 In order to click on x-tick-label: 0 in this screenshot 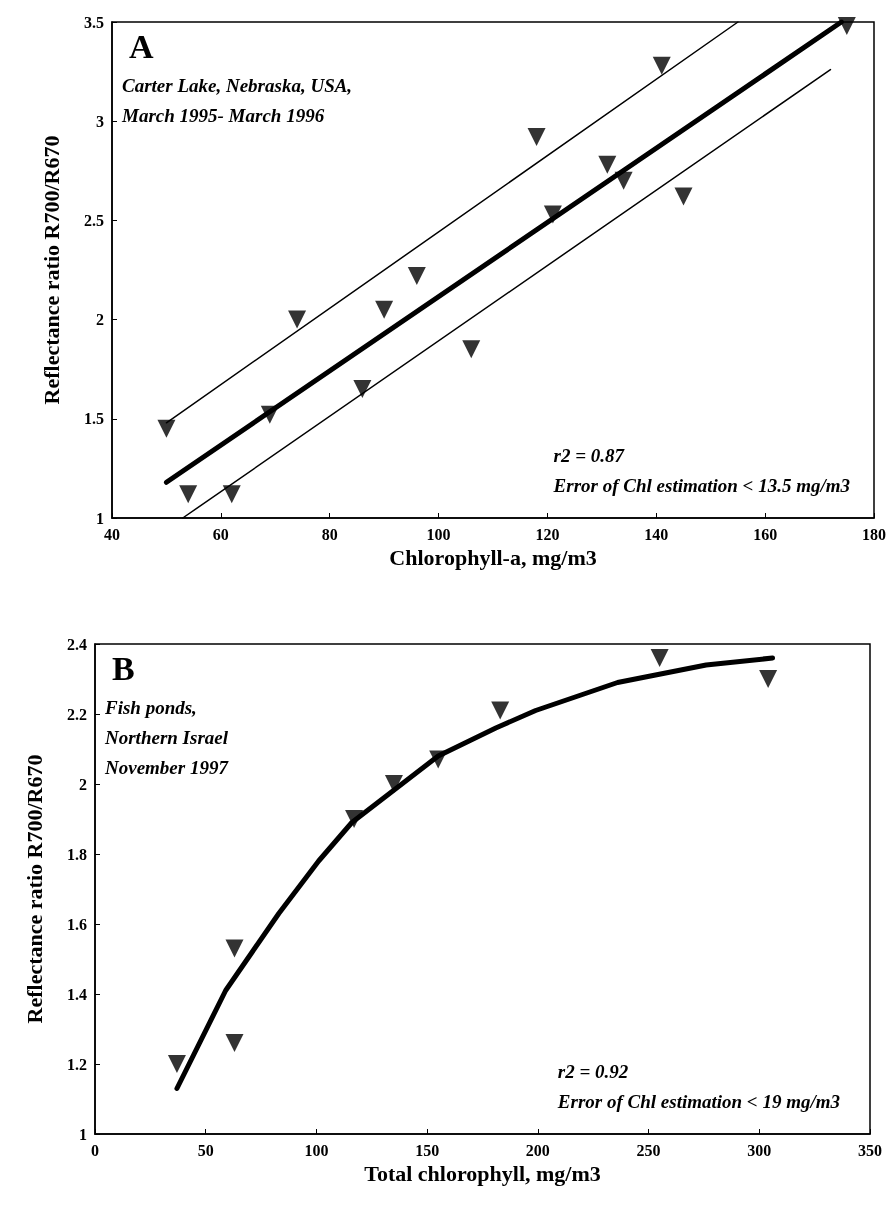, I will do `click(95, 1150)`.